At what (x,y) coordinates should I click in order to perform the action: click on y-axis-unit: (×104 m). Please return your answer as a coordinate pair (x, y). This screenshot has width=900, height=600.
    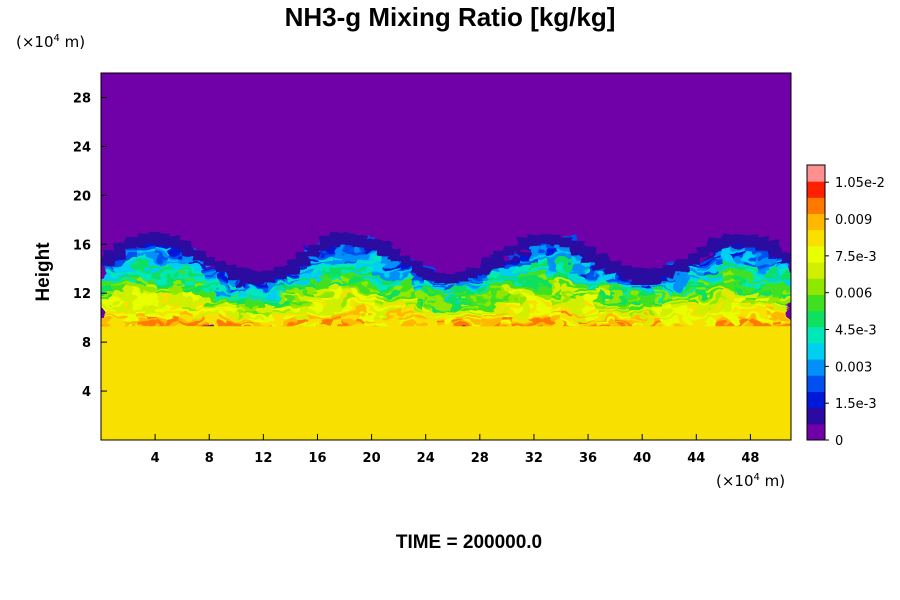
    Looking at the image, I should click on (51, 42).